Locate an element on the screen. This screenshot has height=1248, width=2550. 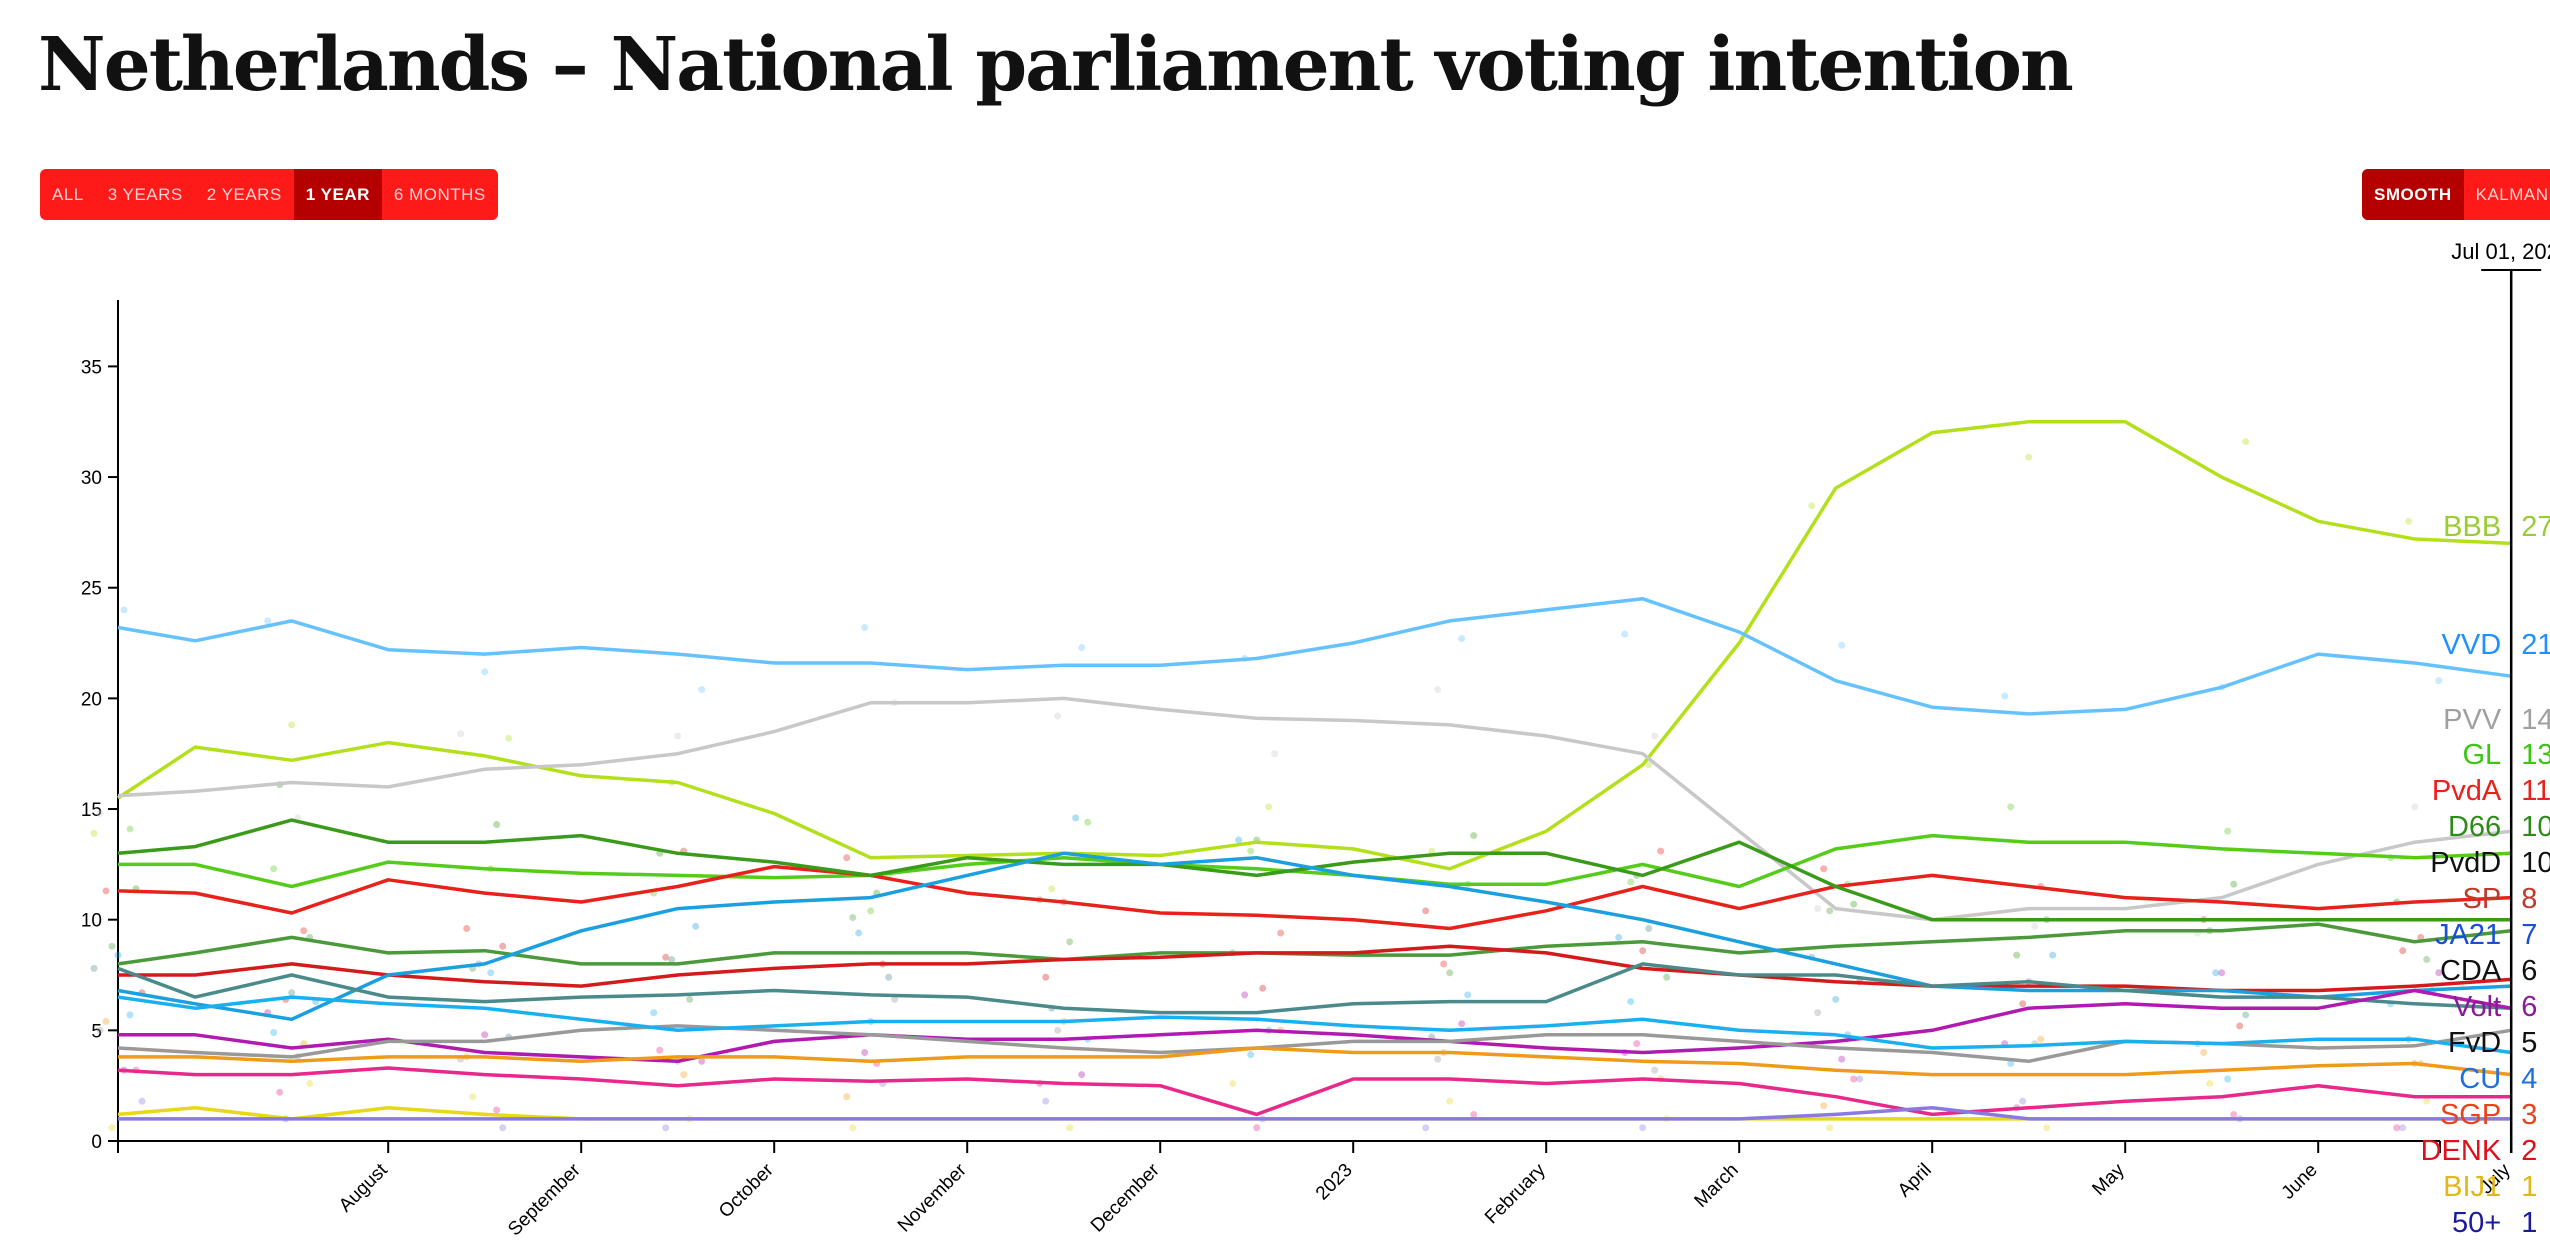
series-label-value: 11 is located at coordinates (2535, 791).